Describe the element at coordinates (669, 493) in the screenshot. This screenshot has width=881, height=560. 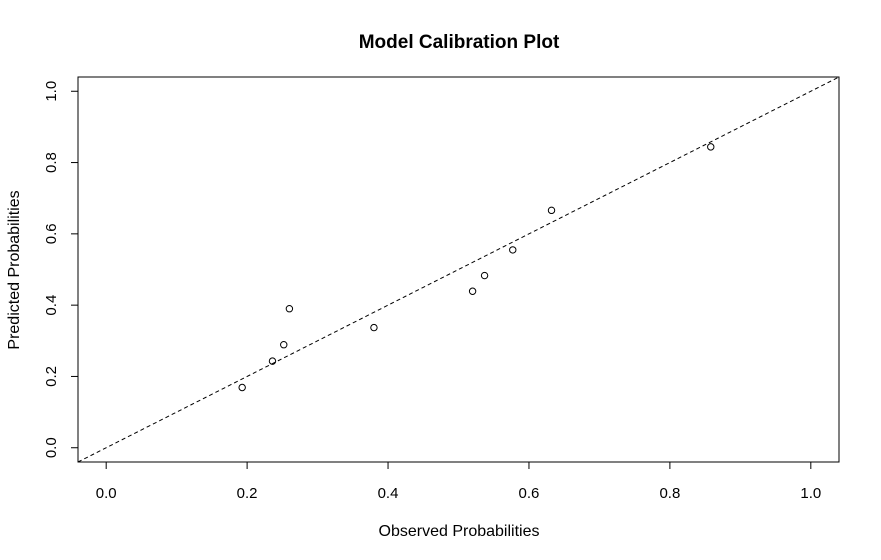
I see `x-tick-label: 0.8` at that location.